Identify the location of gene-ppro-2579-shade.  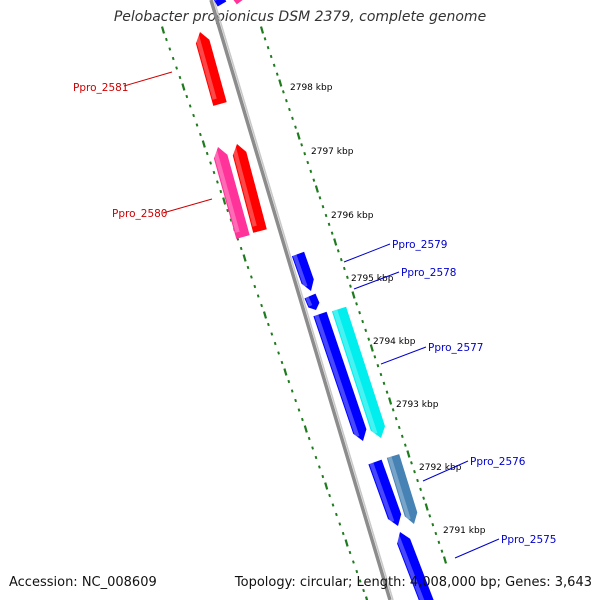
(300, 271).